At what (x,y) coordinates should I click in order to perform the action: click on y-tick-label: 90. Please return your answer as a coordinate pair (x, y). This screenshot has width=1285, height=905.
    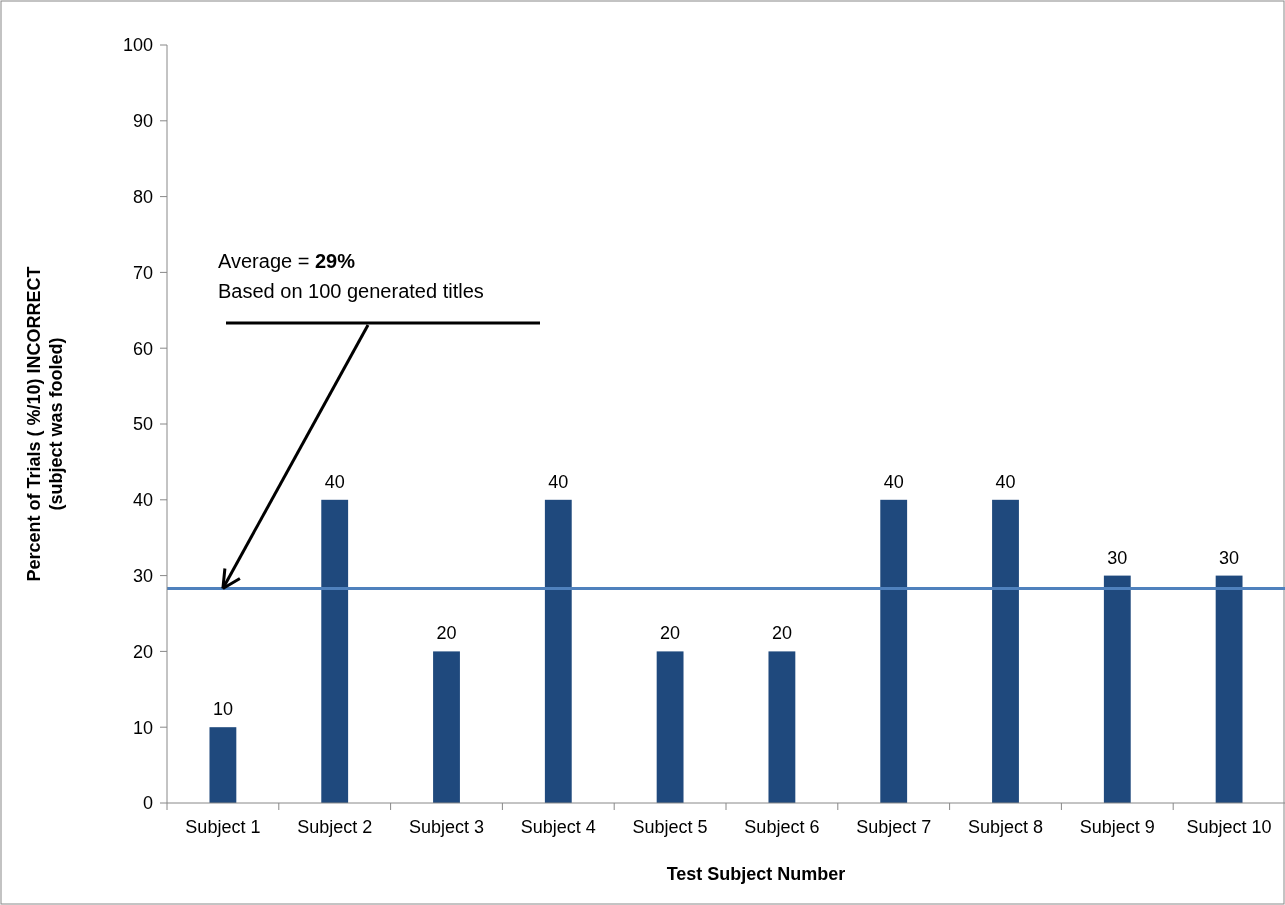
    Looking at the image, I should click on (142, 121).